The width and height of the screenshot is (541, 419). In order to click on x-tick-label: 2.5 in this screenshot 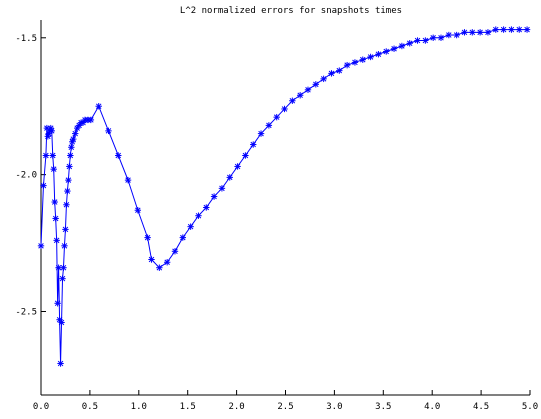, I will do `click(285, 407)`.